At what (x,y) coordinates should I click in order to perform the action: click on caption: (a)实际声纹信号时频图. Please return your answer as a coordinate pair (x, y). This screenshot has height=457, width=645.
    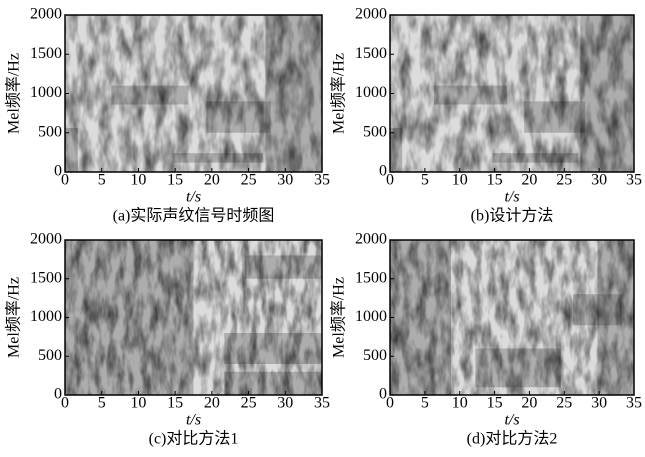
    Looking at the image, I should click on (194, 216).